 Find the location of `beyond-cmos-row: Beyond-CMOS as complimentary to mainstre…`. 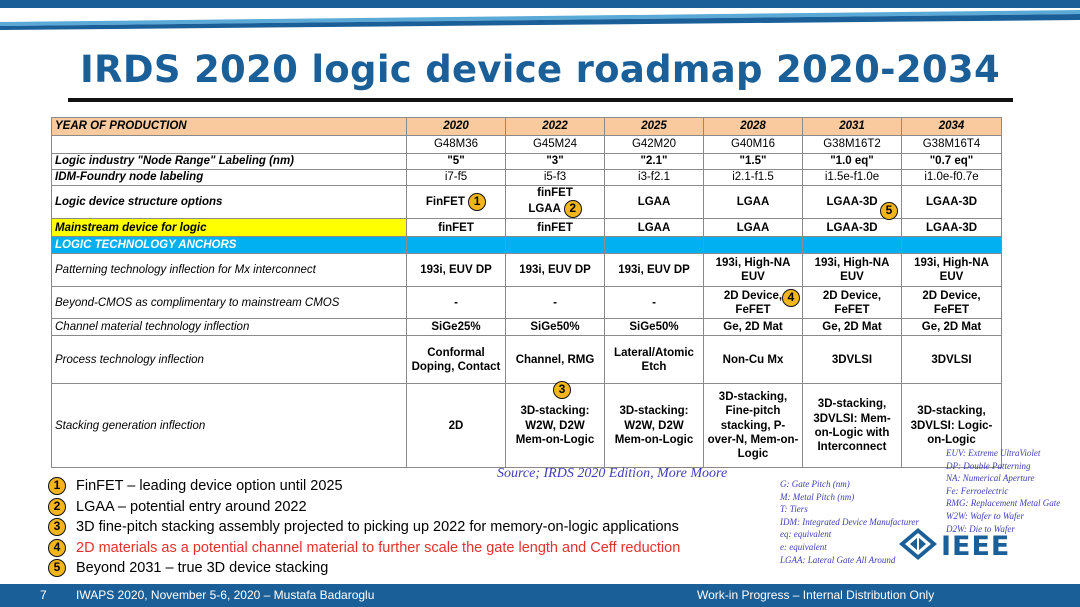

beyond-cmos-row: Beyond-CMOS as complimentary to mainstre… is located at coordinates (526, 303).